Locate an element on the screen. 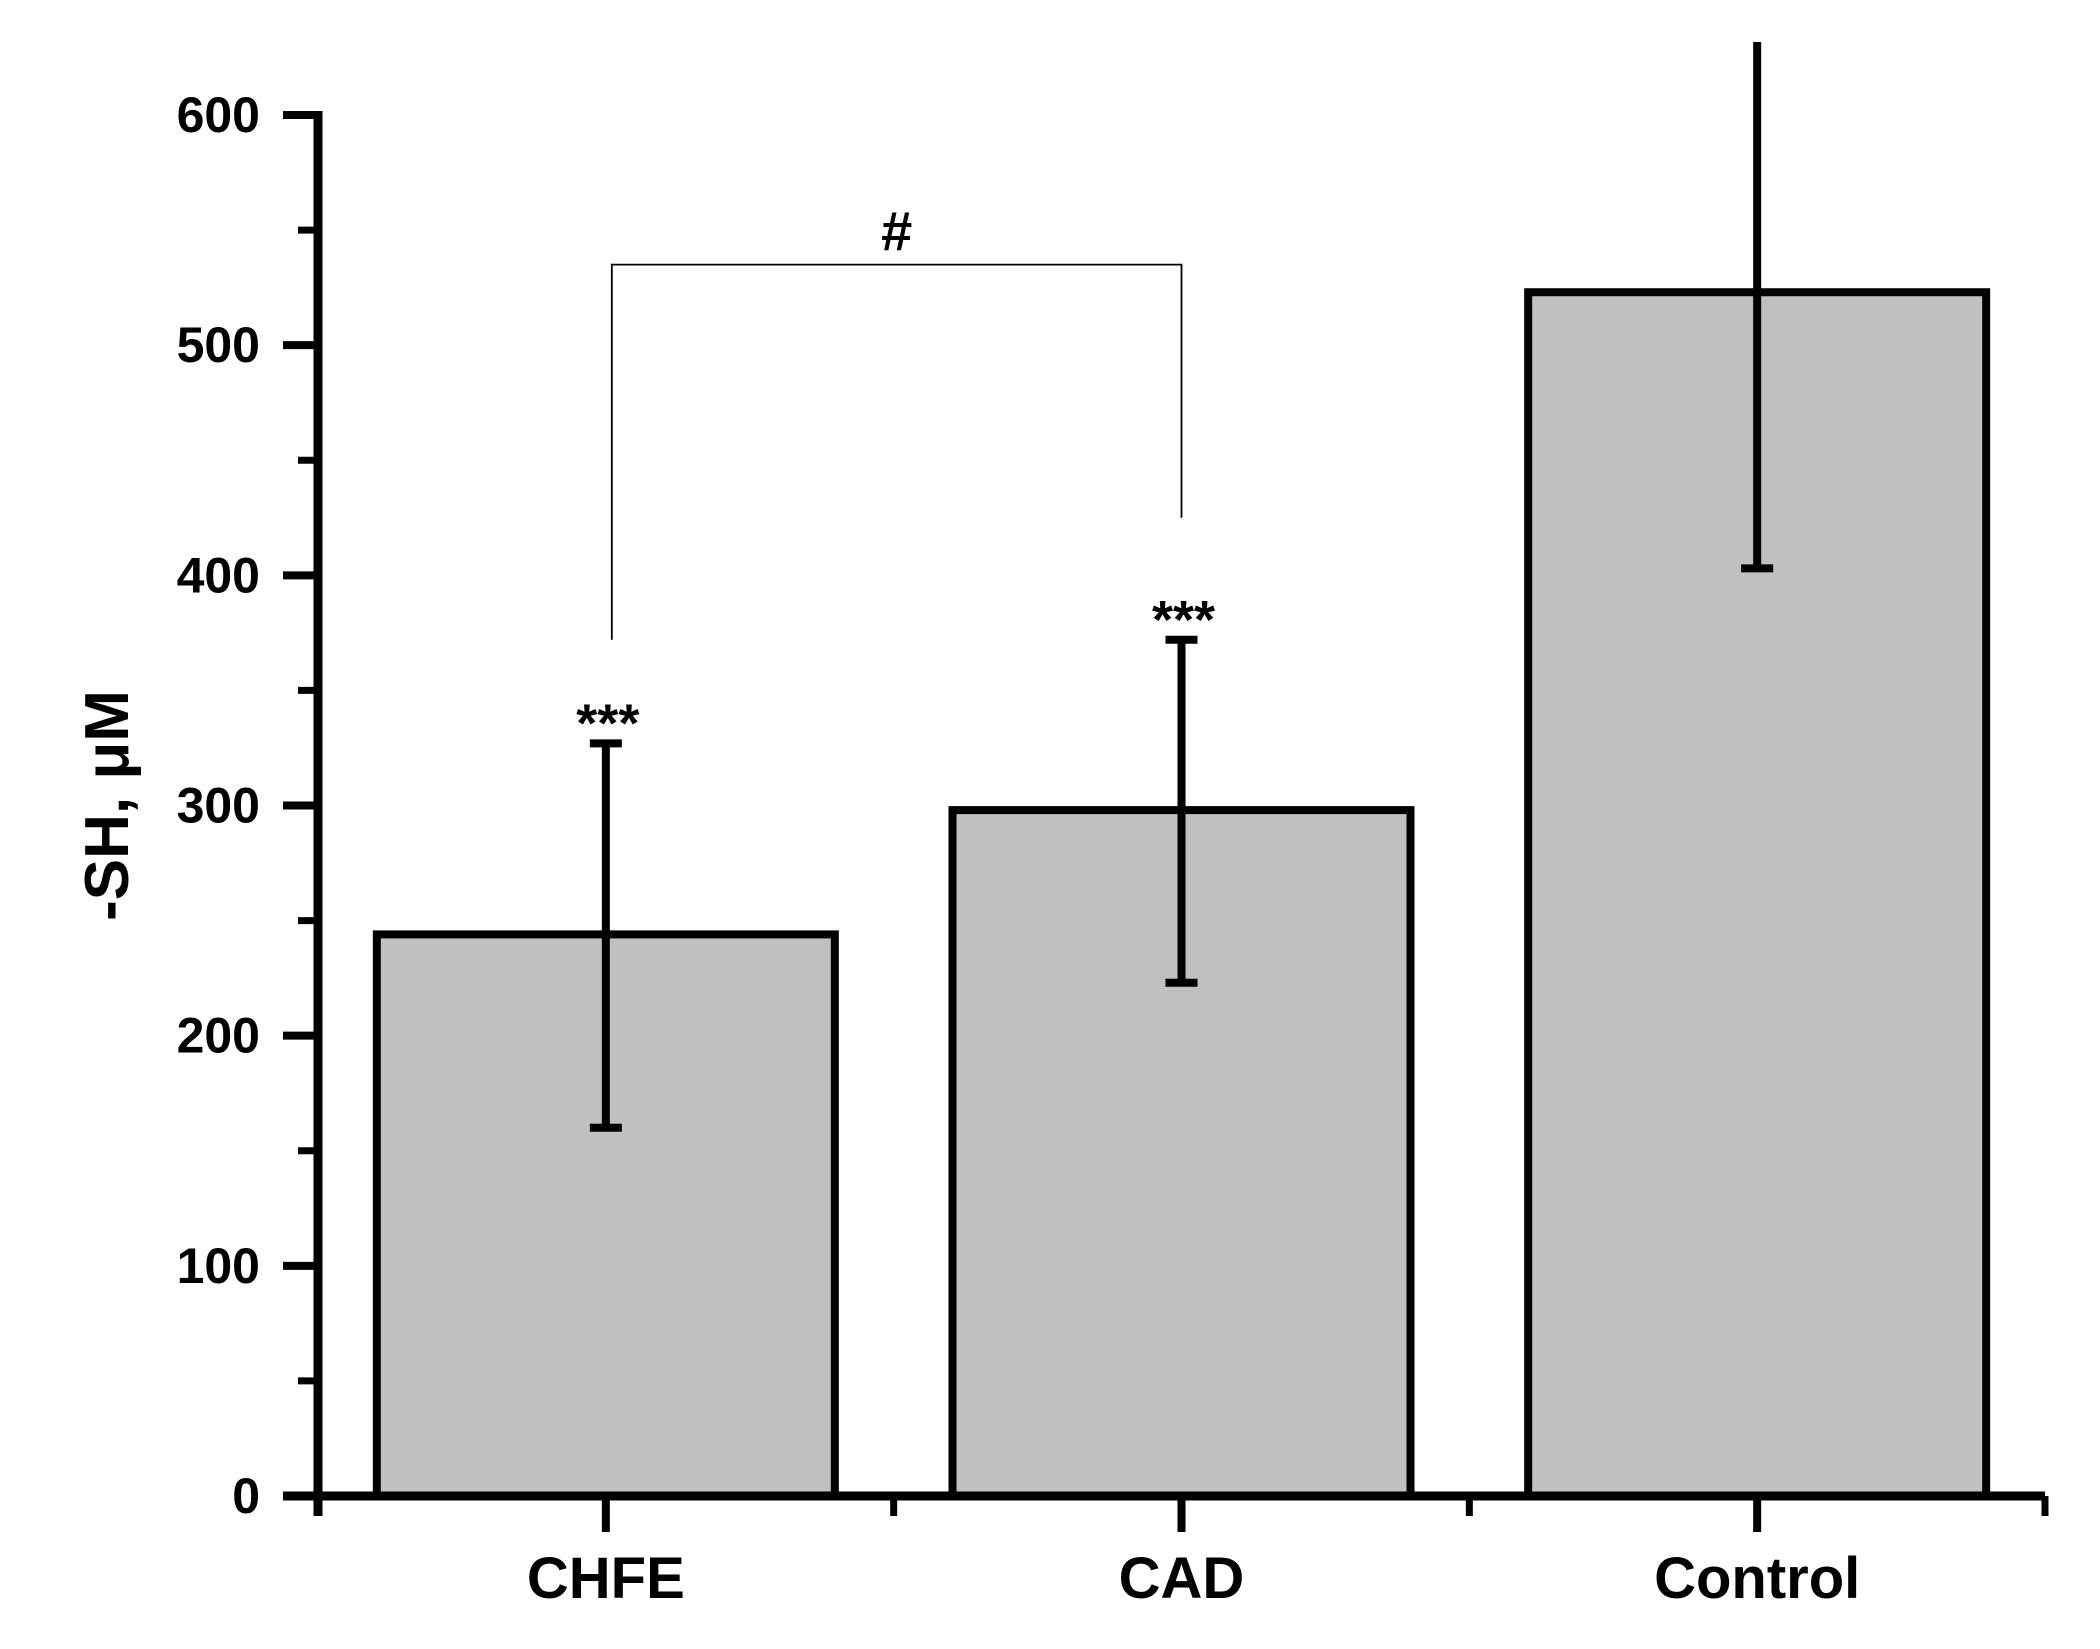 This screenshot has height=1649, width=2100. x-tick-label-control: Control is located at coordinates (1757, 1578).